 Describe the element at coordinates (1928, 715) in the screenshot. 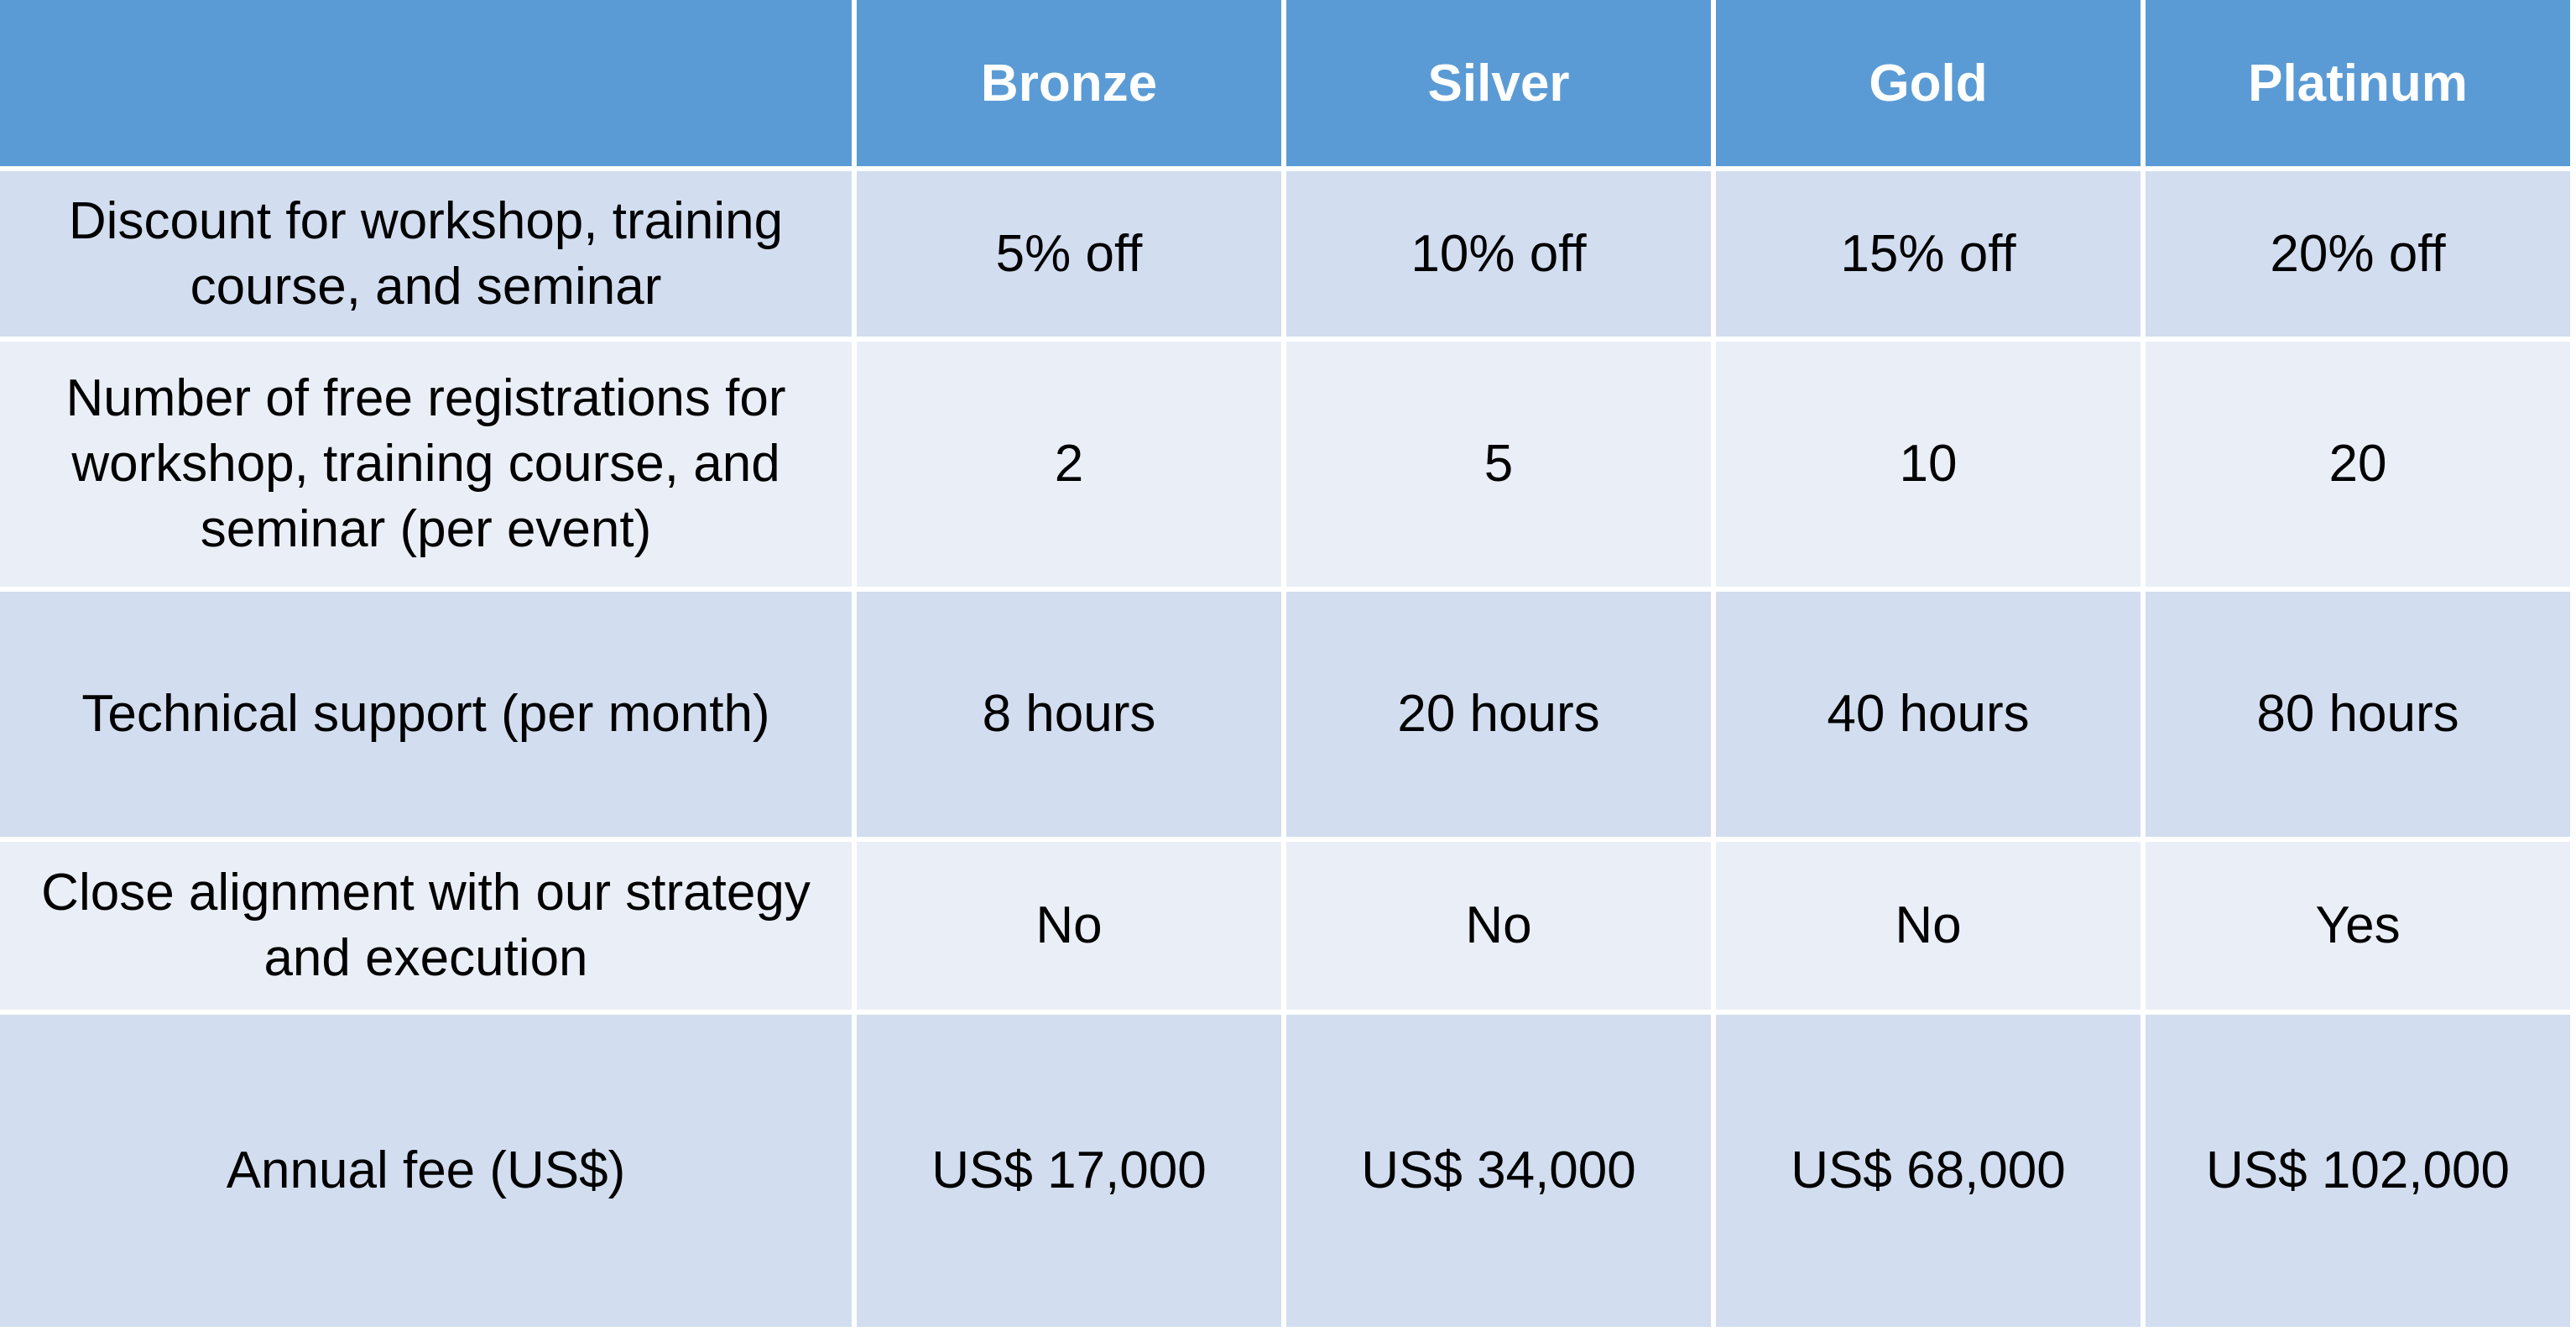

I see `cell-gold: 40 hours` at that location.